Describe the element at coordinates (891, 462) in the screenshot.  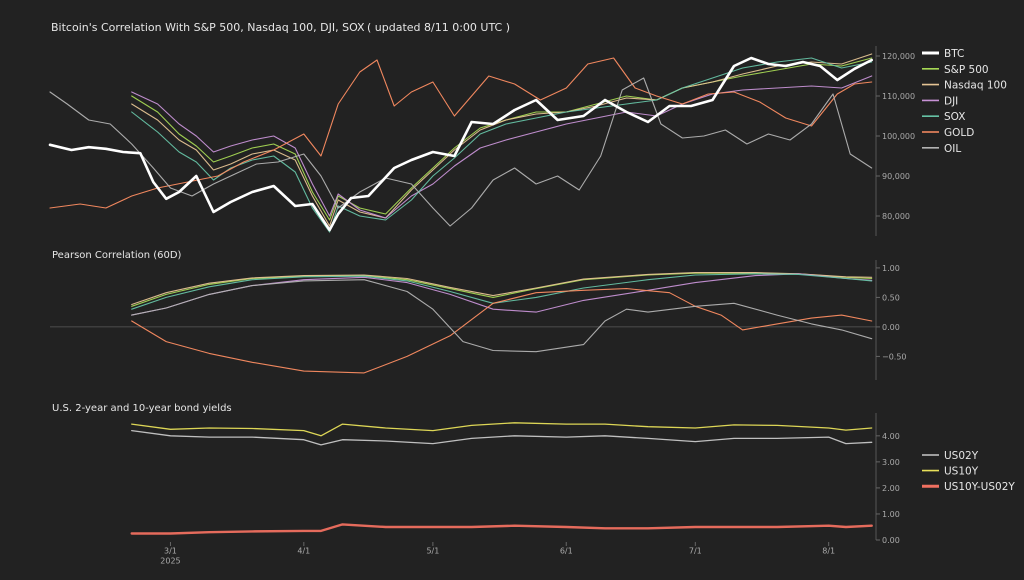
I see `y-tick-label-yields: 3.00` at that location.